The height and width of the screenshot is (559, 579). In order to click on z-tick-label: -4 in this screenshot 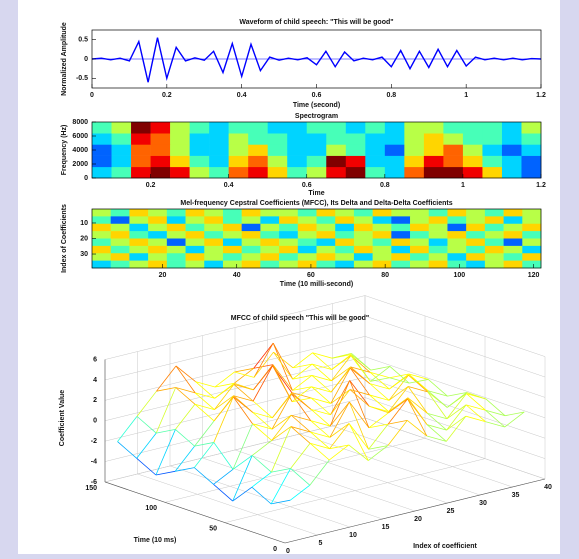, I will do `click(94, 461)`.